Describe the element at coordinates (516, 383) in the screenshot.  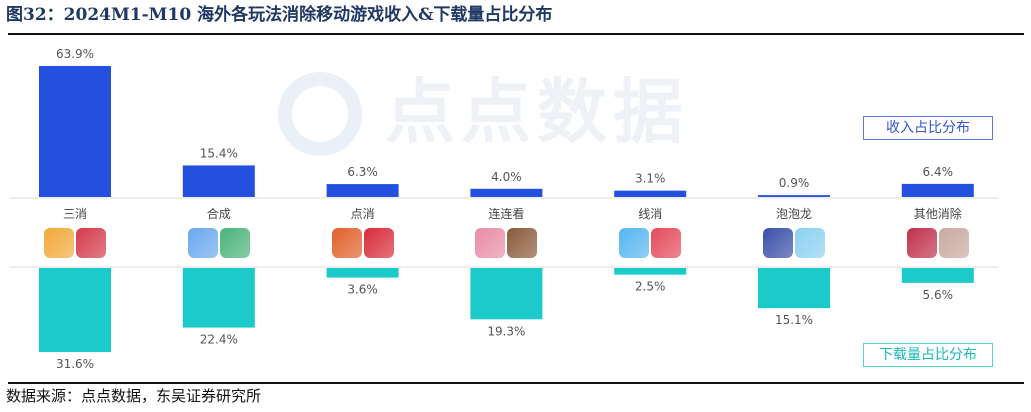
I see `source-rule` at that location.